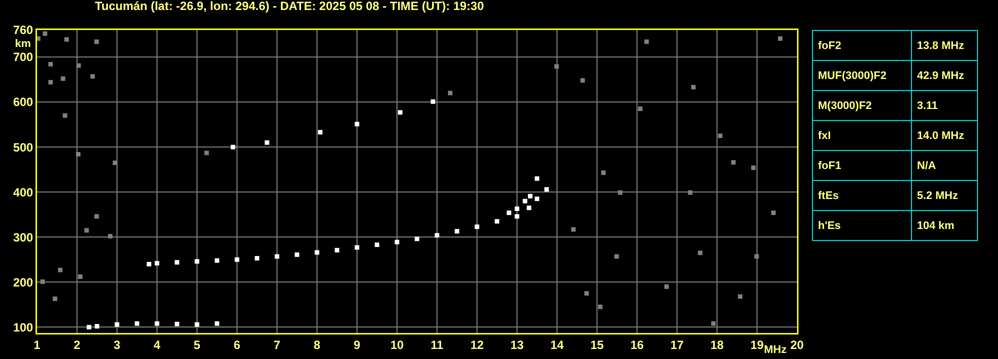 This screenshot has height=359, width=998. What do you see at coordinates (862, 135) in the screenshot?
I see `category-label: fxI` at bounding box center [862, 135].